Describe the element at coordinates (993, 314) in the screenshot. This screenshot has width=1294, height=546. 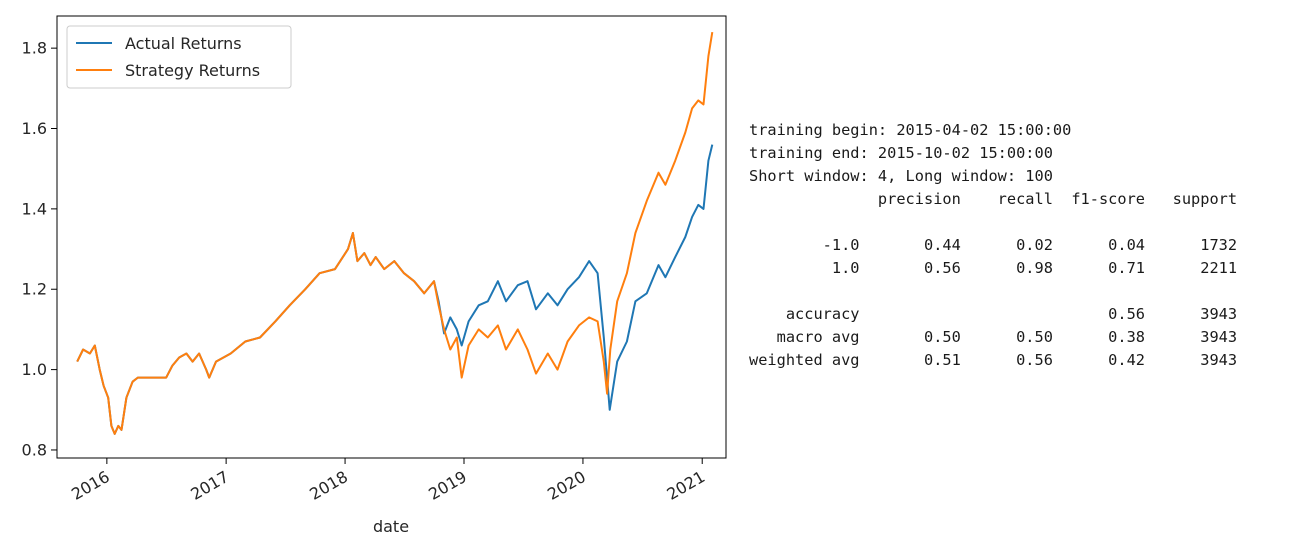
I see `report-line: accuracy 0.56 3943` at that location.